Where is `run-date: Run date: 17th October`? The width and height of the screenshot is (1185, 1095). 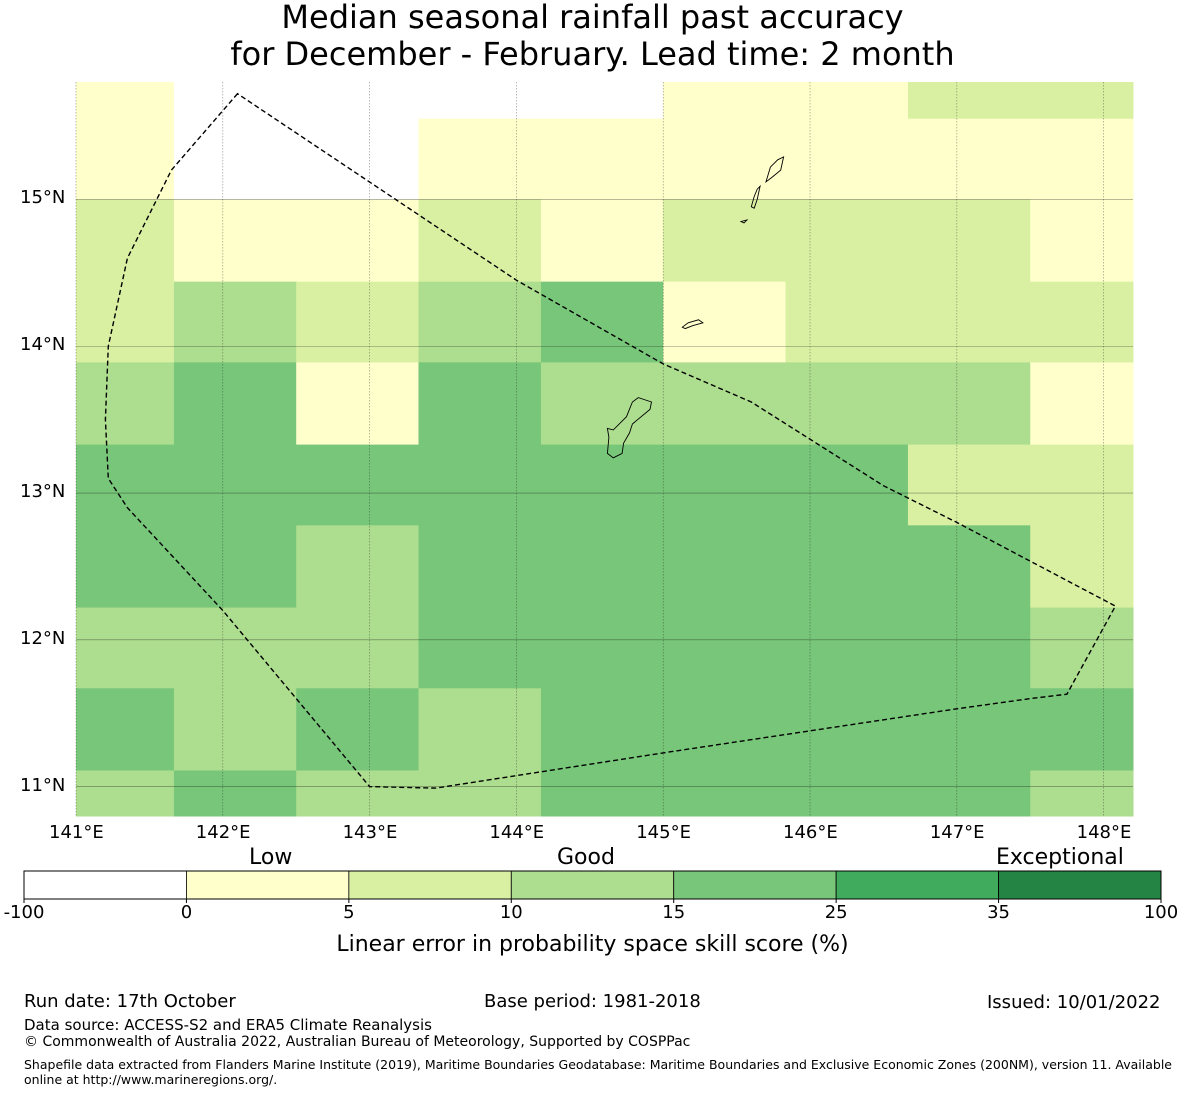 run-date: Run date: 17th October is located at coordinates (130, 1001).